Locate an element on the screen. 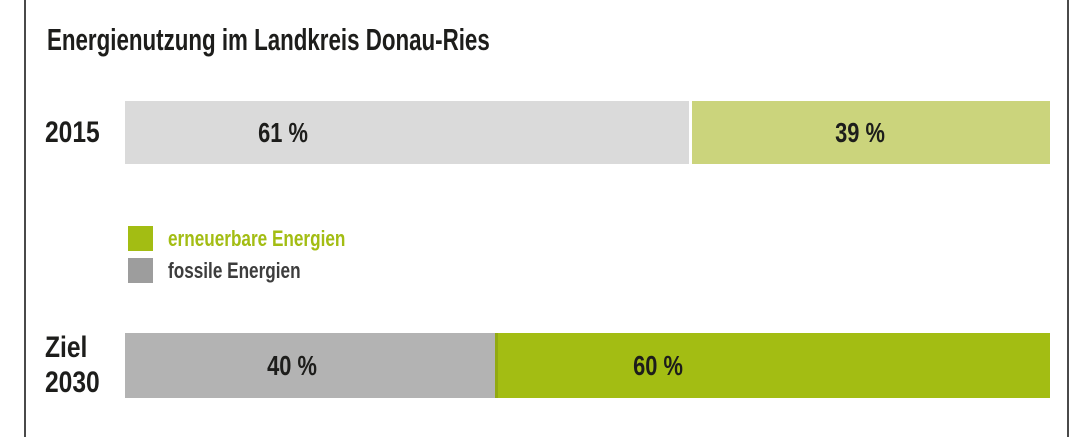  legend-item-renewable: erneuerbare Energien is located at coordinates (261, 238).